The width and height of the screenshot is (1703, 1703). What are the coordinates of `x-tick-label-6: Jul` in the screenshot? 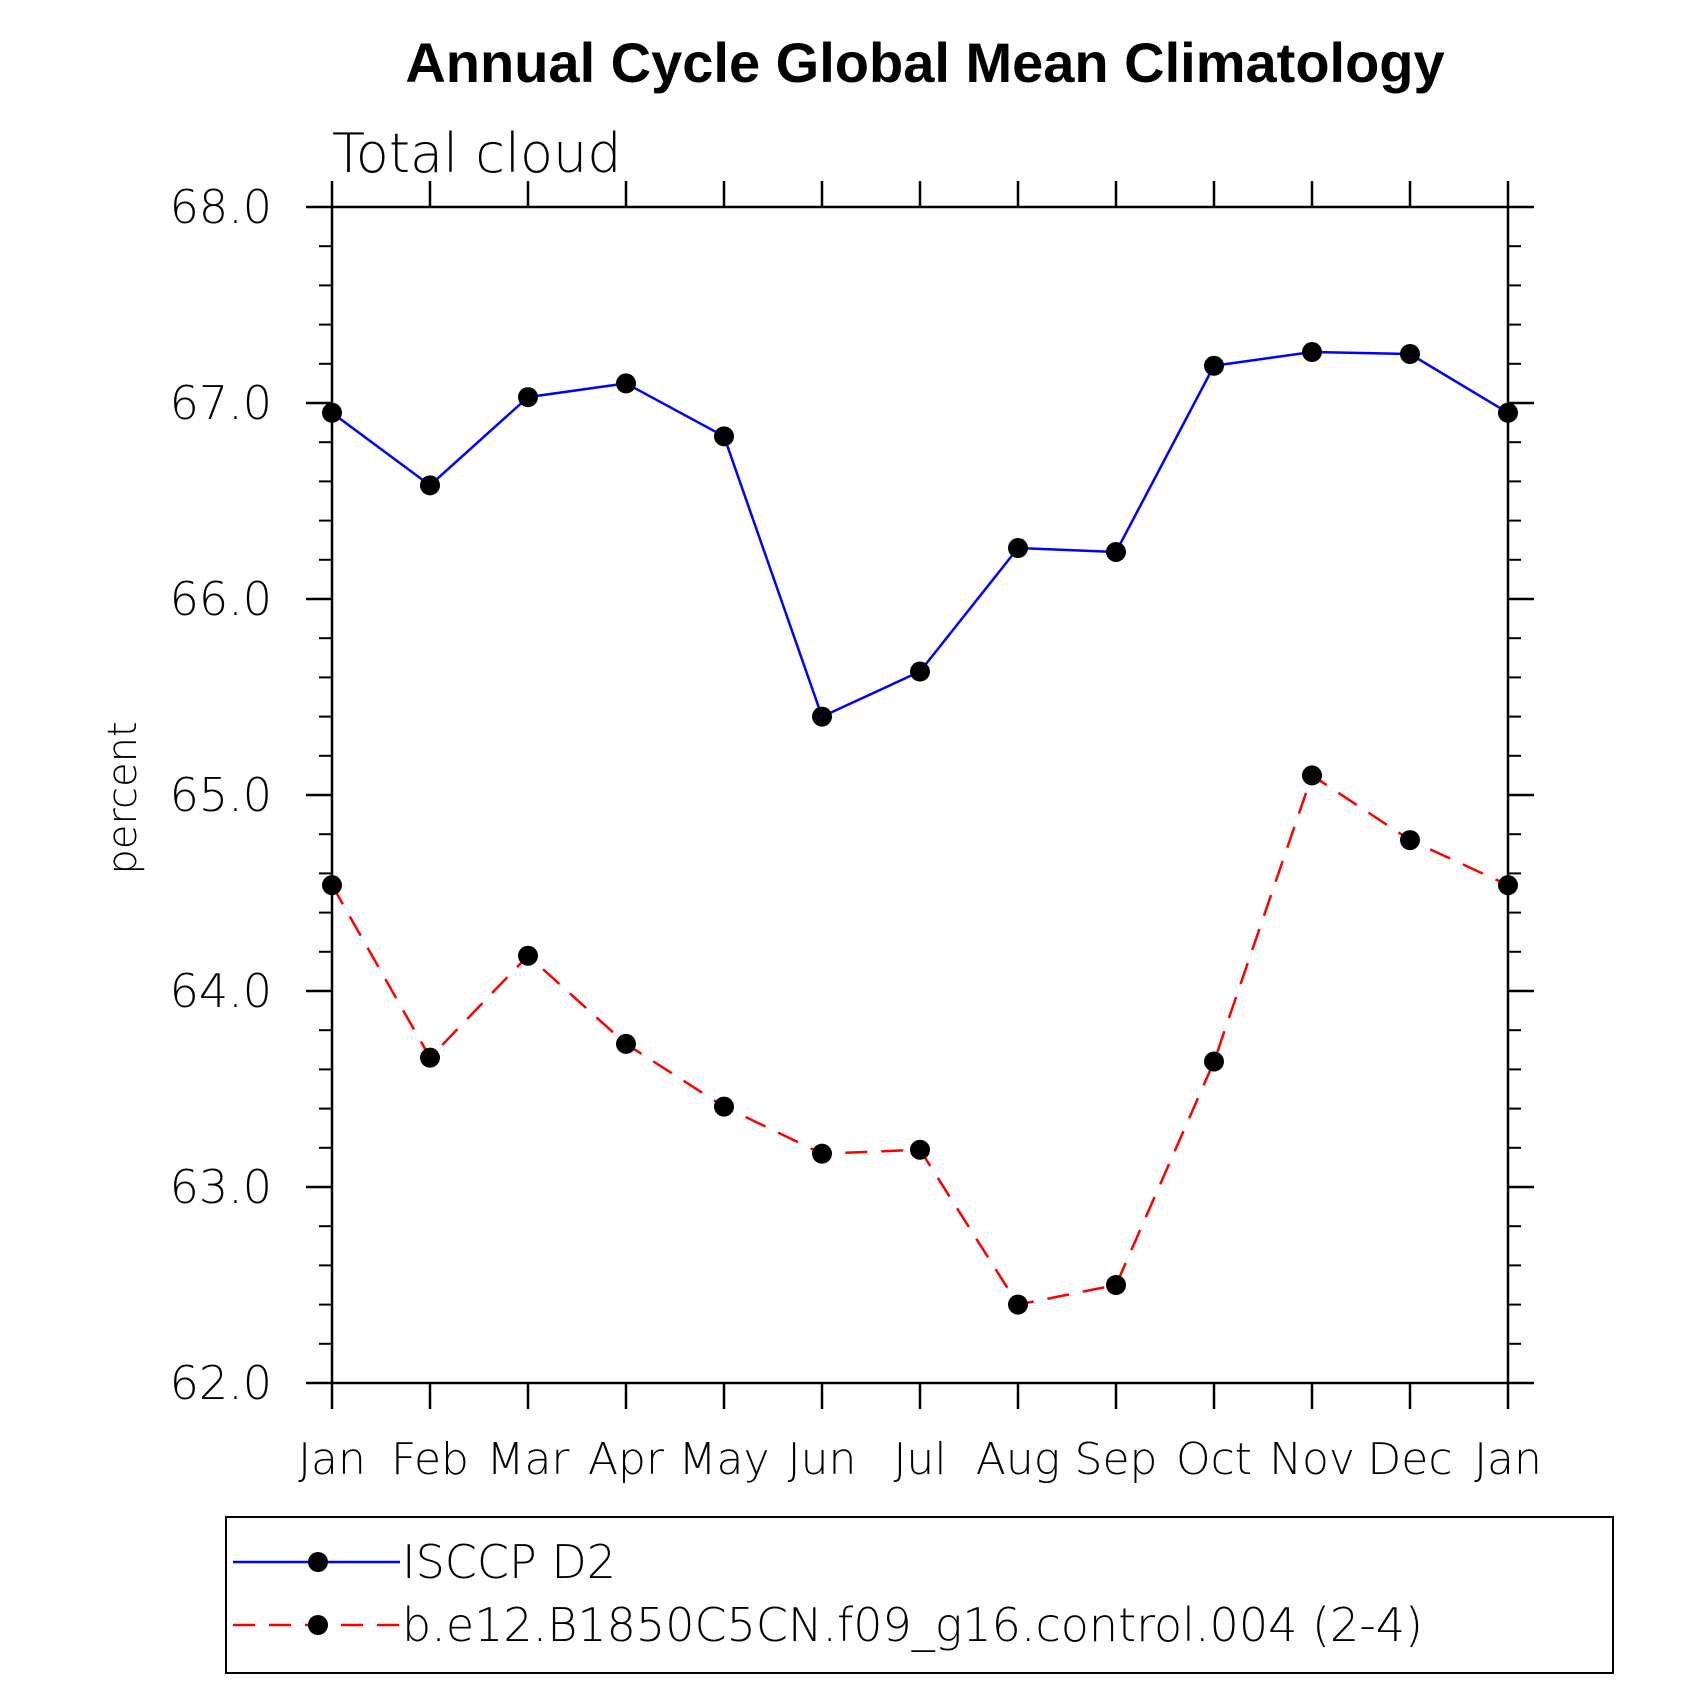 It's located at (919, 1459).